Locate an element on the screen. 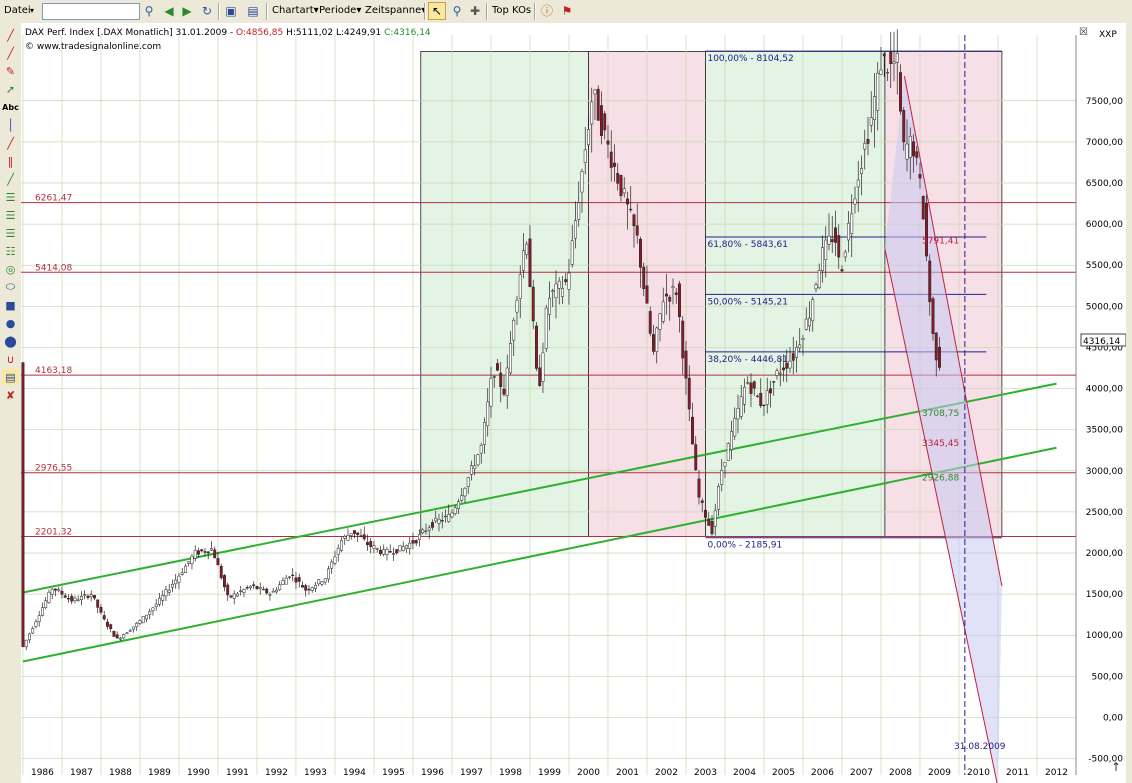 This screenshot has height=783, width=1132. x-tick-label: 2001 is located at coordinates (627, 773).